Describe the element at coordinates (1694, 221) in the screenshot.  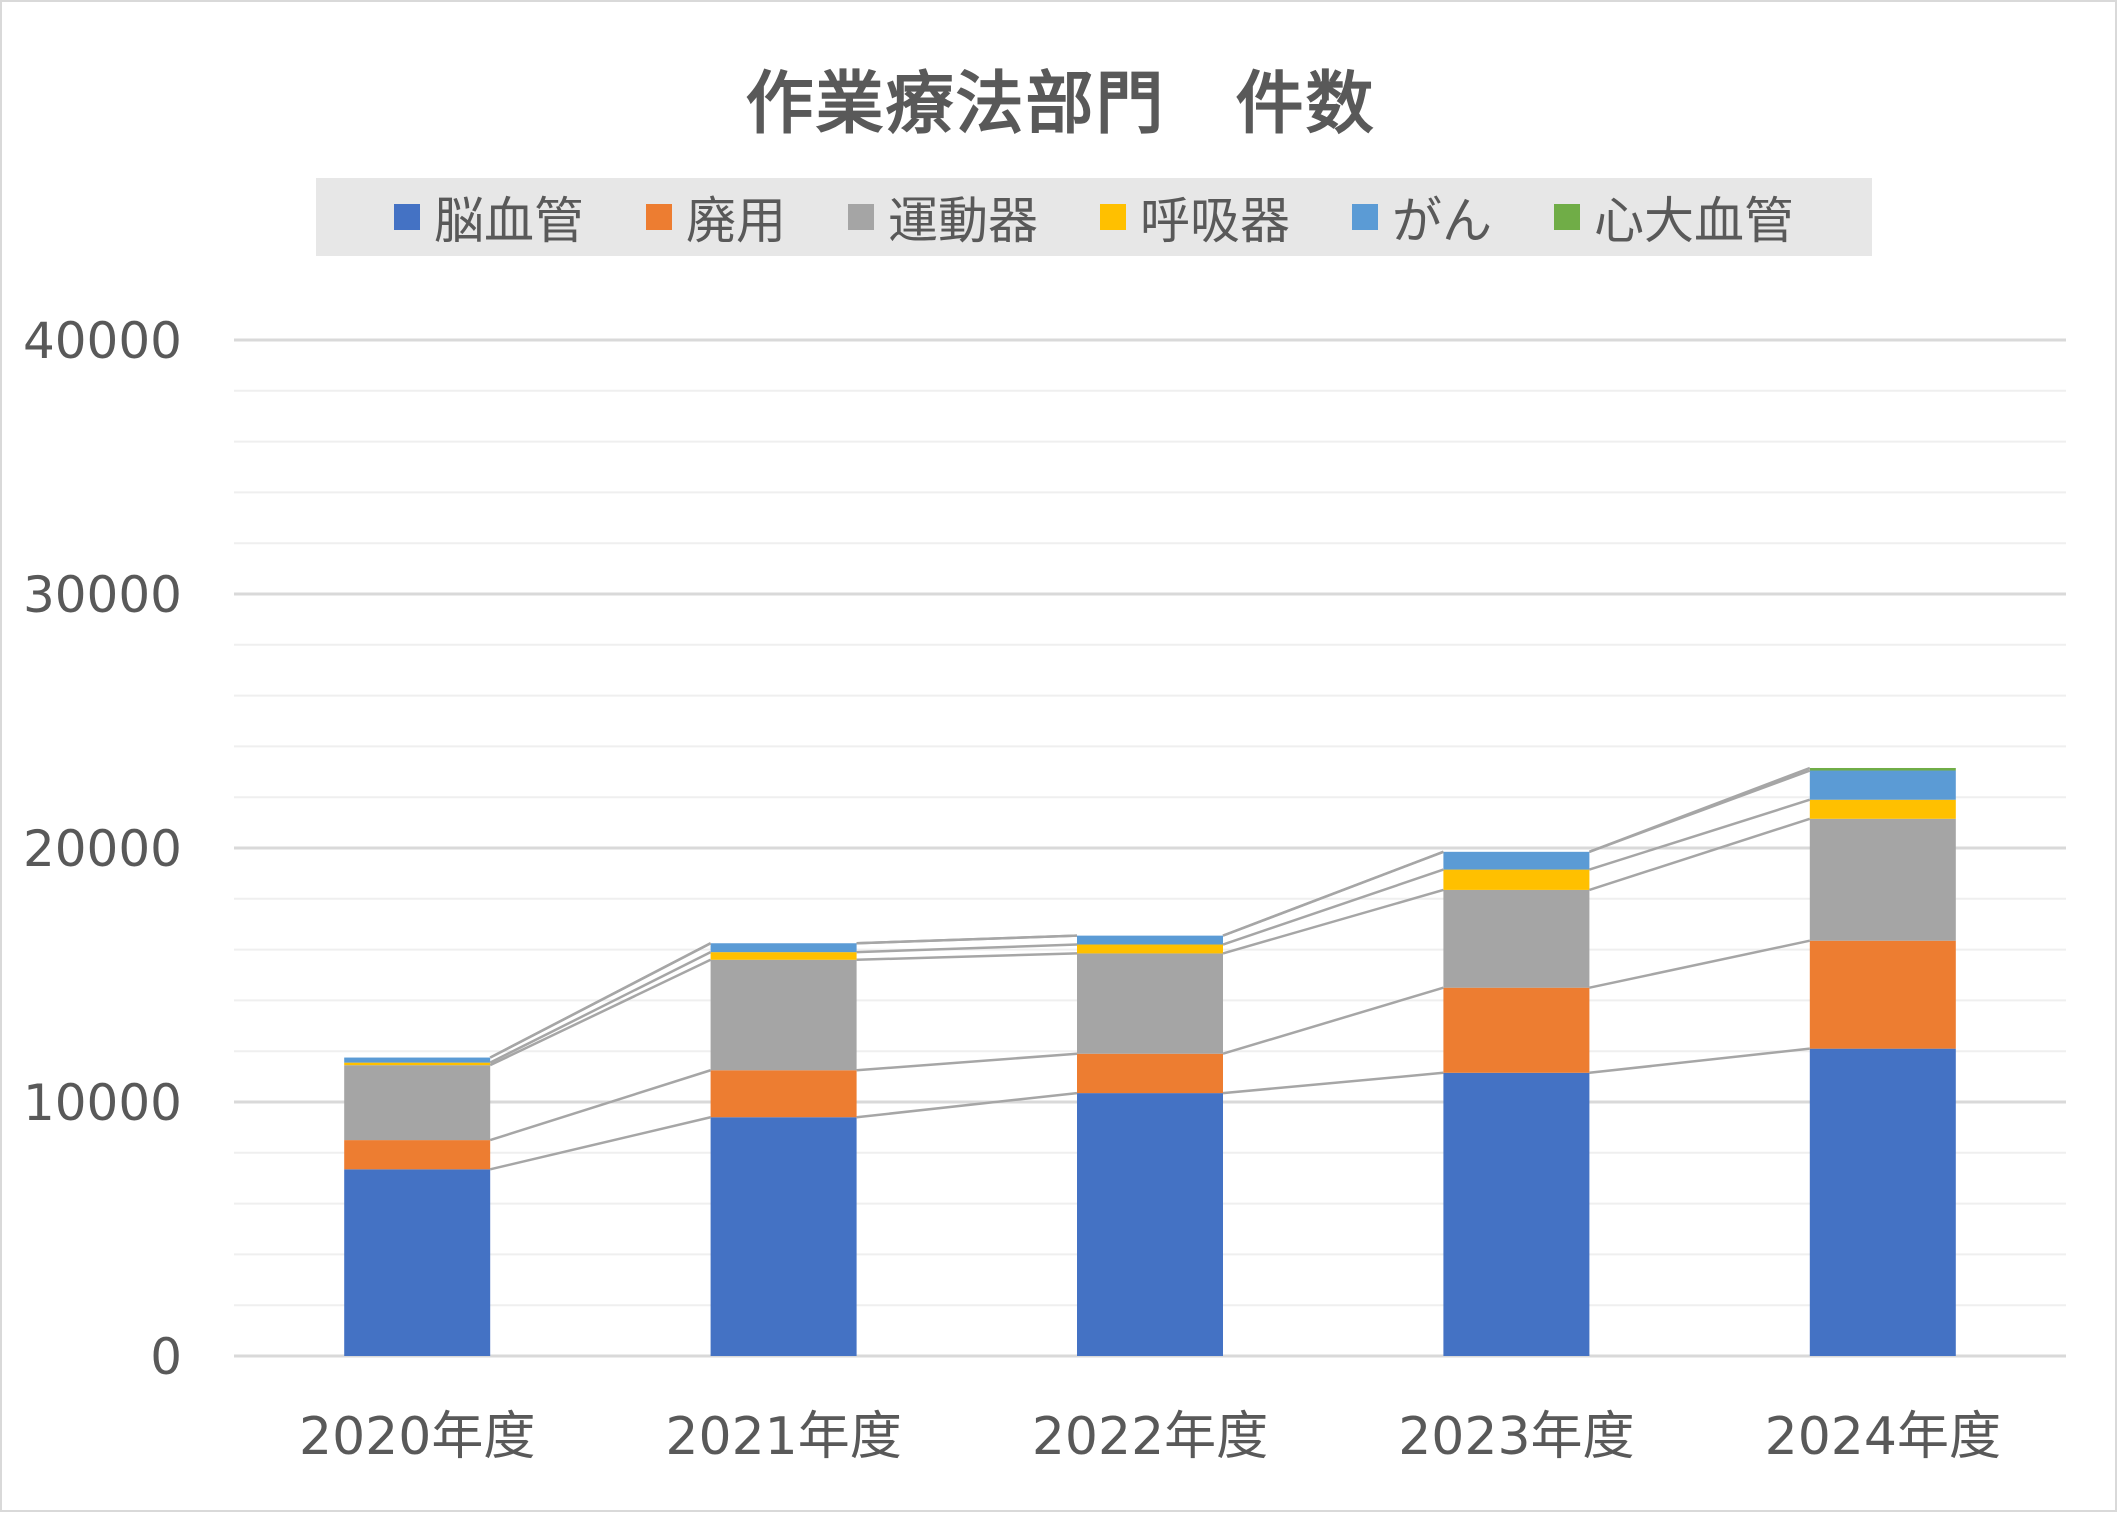
I see `legend-label: 心大血管` at that location.